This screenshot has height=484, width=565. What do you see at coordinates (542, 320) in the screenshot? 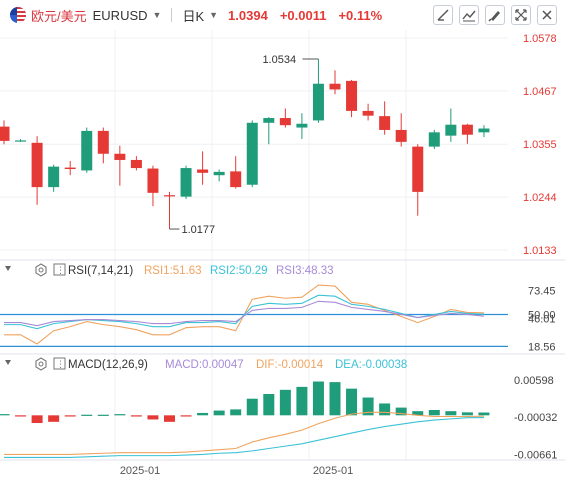
I see `rsi-tick-label: 46.01` at bounding box center [542, 320].